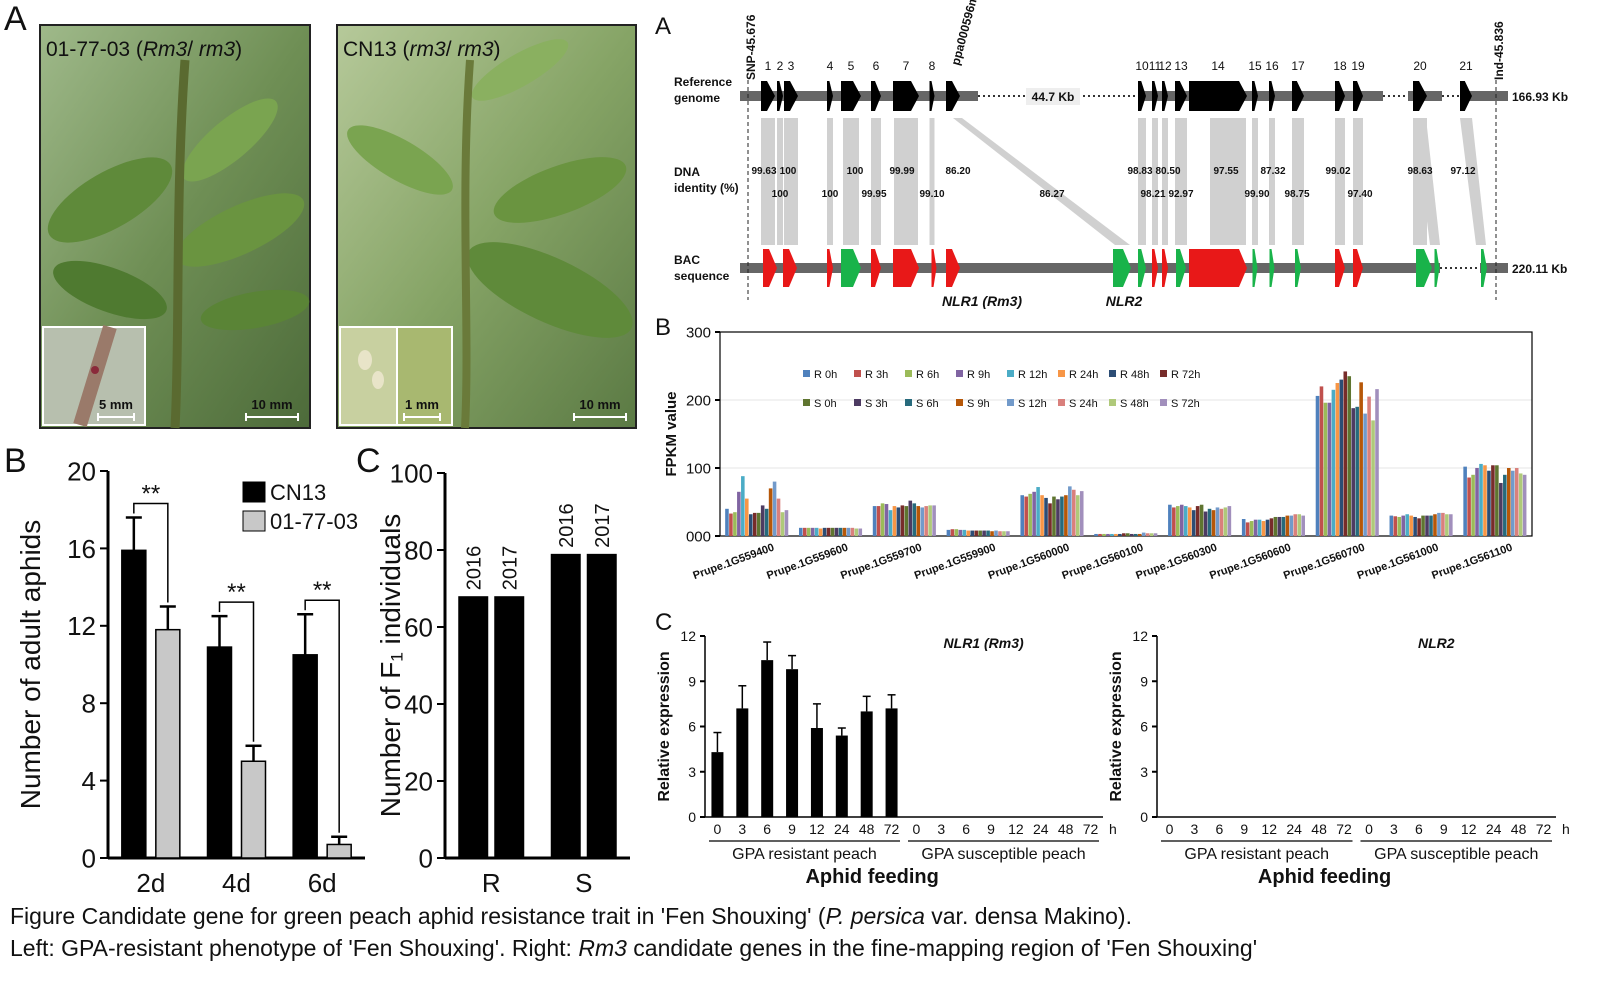  Describe the element at coordinates (830, 66) in the screenshot. I see `gene-label: 4` at that location.